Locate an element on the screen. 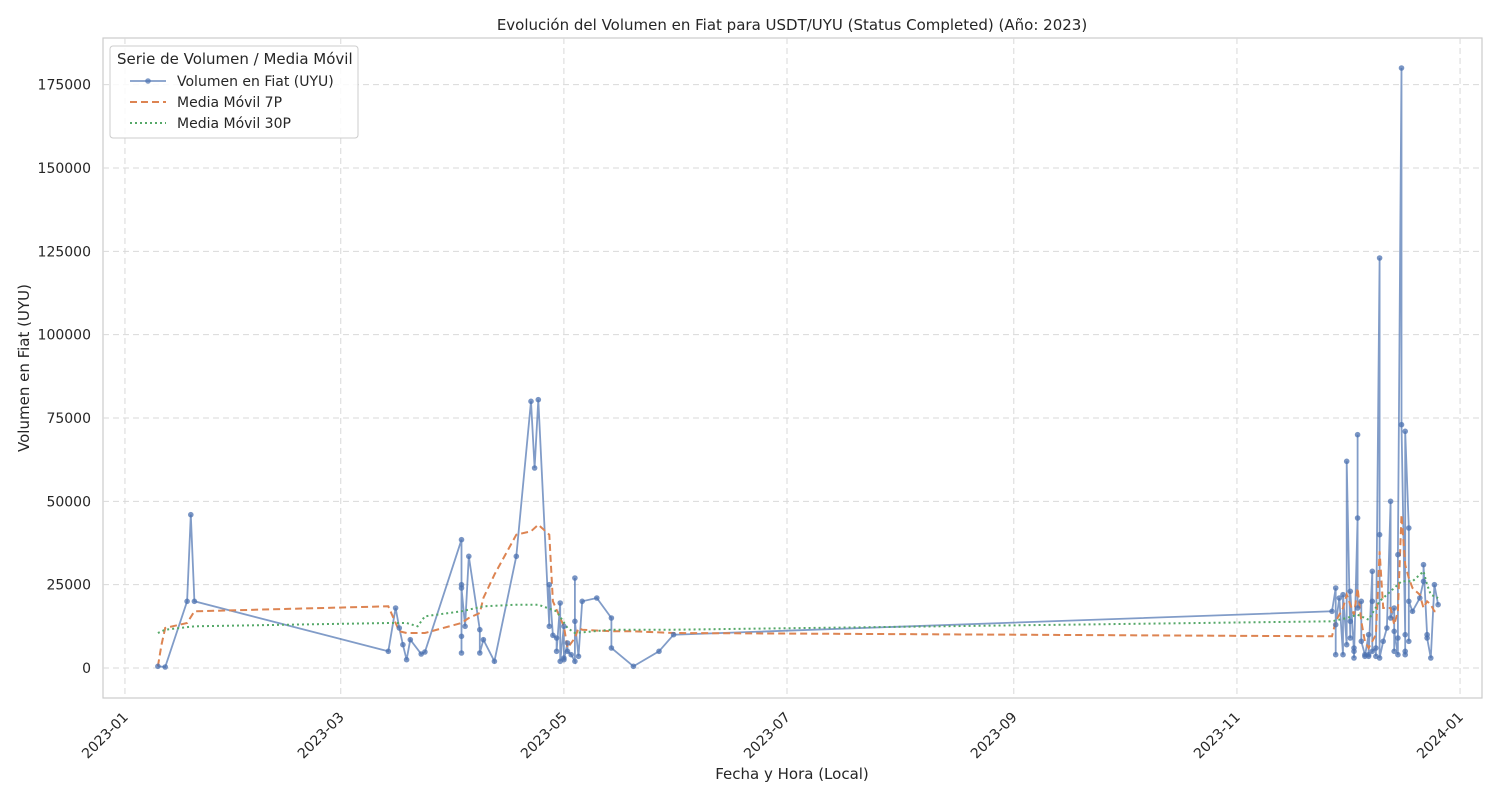 The width and height of the screenshot is (1500, 800). legend-label-ma7: Media Móvil 7P is located at coordinates (229, 103).